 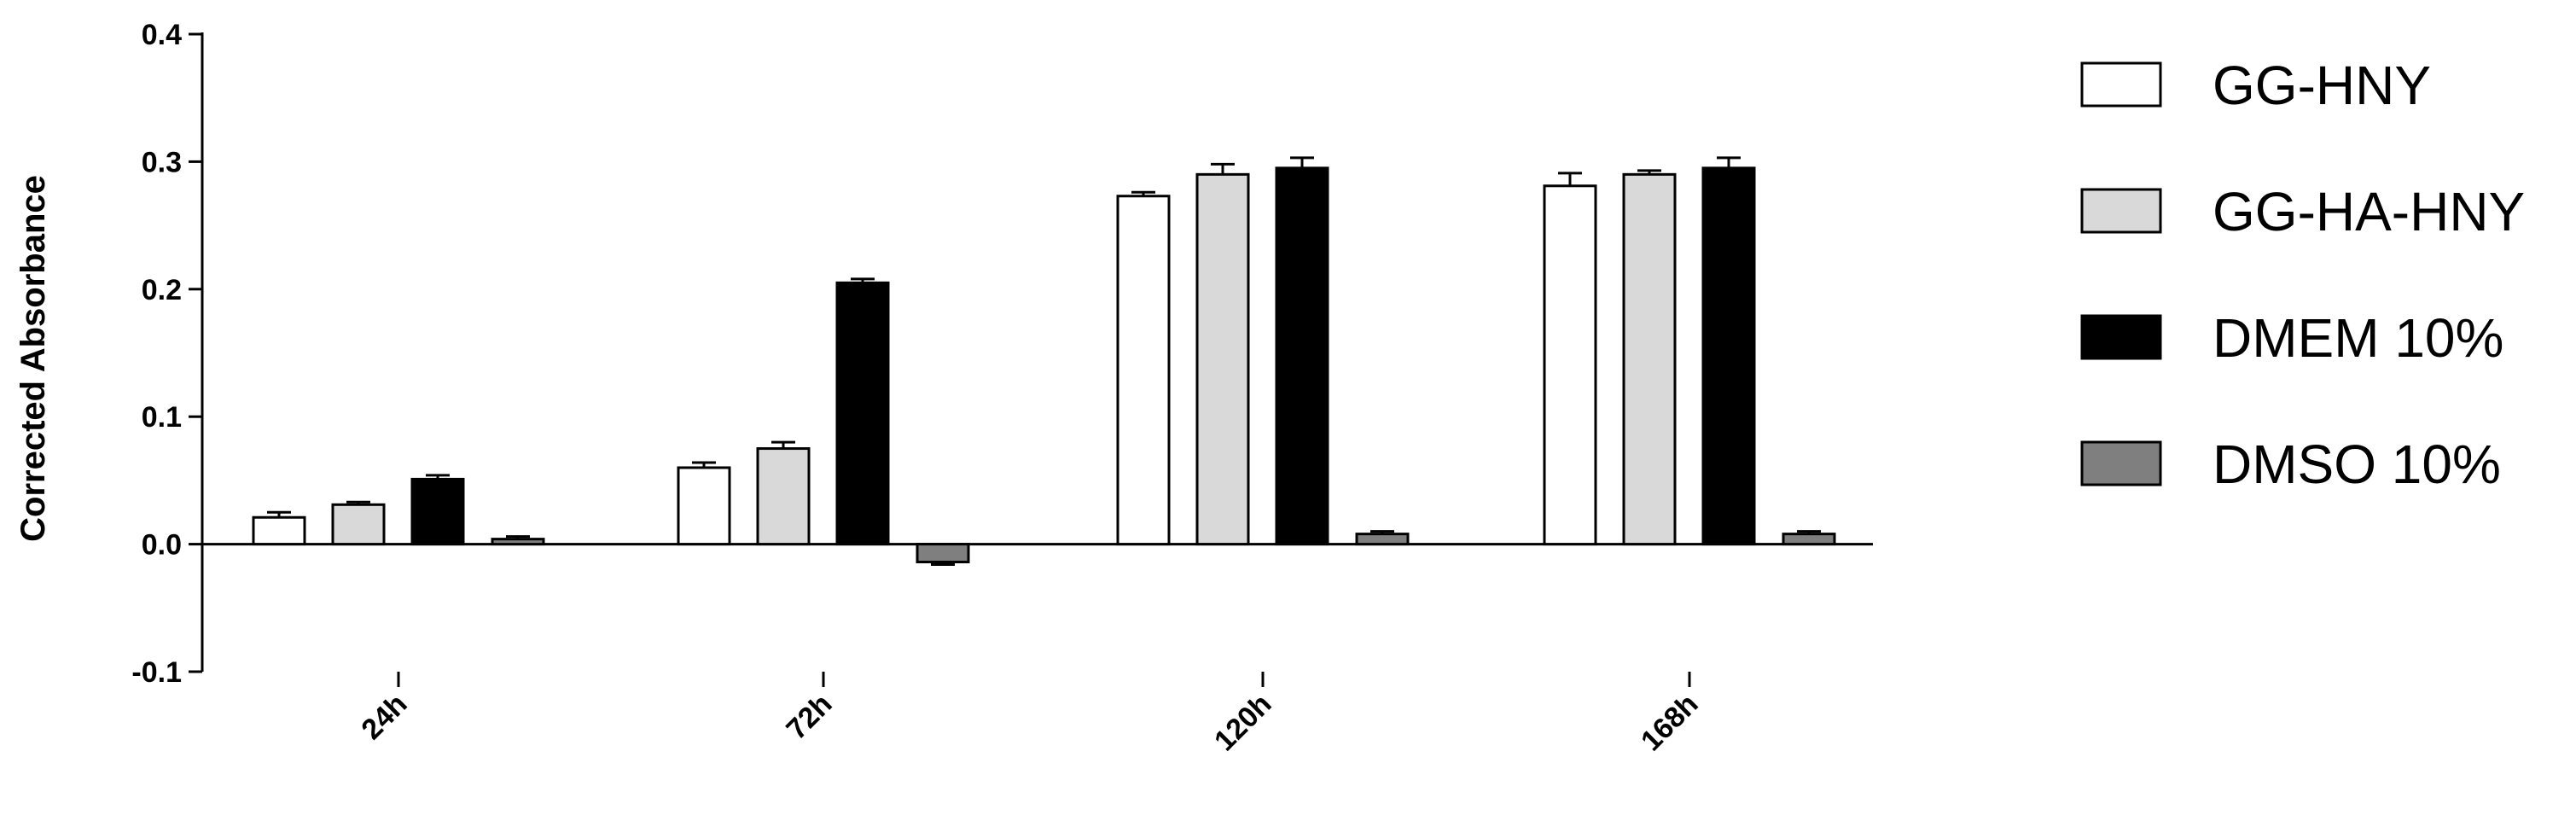 What do you see at coordinates (2322, 86) in the screenshot?
I see `legend-label: GG-HNY` at bounding box center [2322, 86].